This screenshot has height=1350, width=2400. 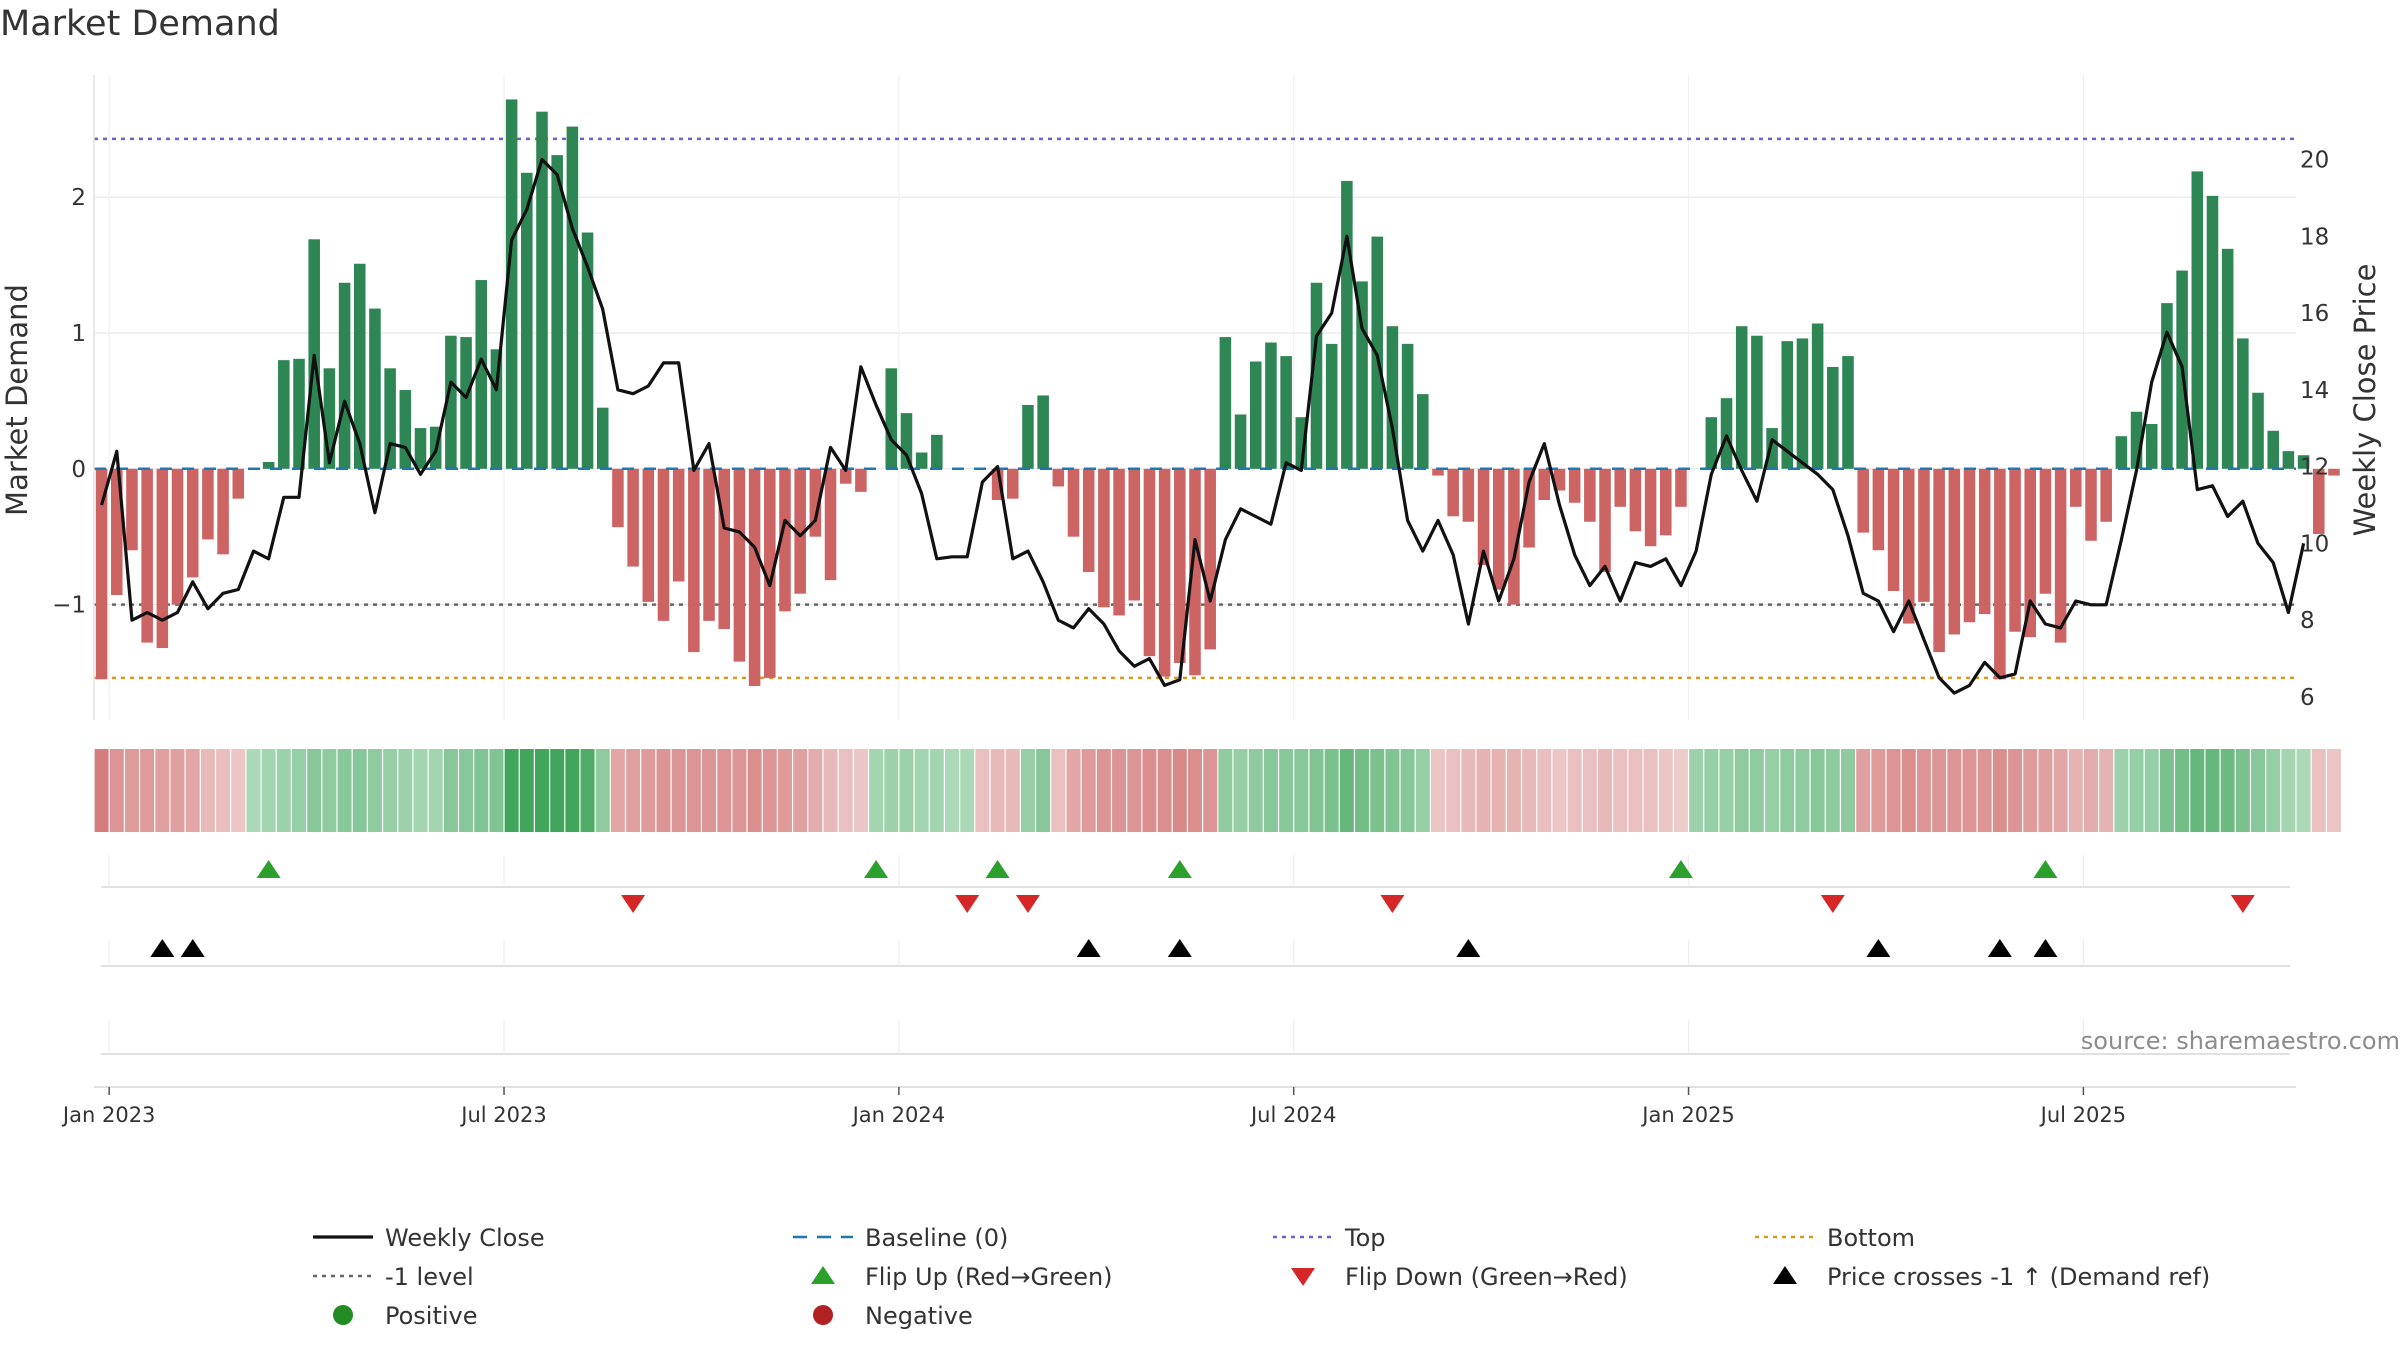 What do you see at coordinates (989, 1277) in the screenshot?
I see `legend-label: Flip Up (Red→Green)` at bounding box center [989, 1277].